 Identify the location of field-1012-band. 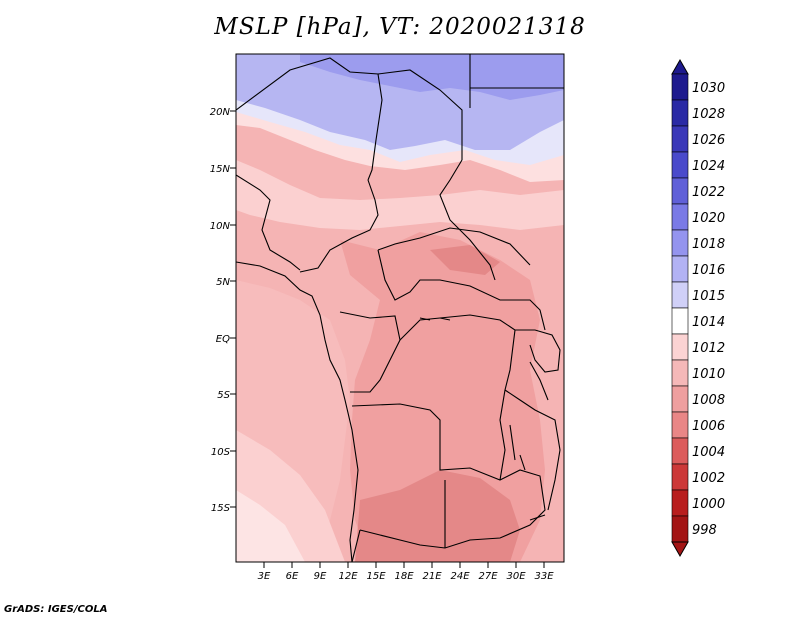
(400, 195).